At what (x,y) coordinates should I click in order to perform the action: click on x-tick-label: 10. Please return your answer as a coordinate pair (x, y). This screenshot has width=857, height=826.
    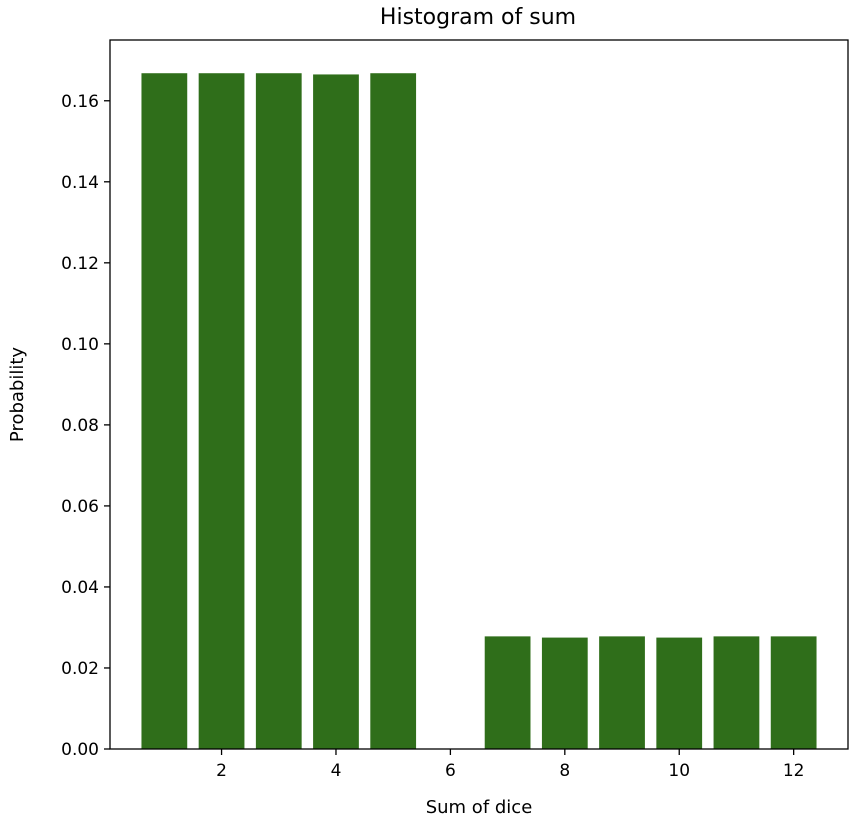
    Looking at the image, I should click on (679, 771).